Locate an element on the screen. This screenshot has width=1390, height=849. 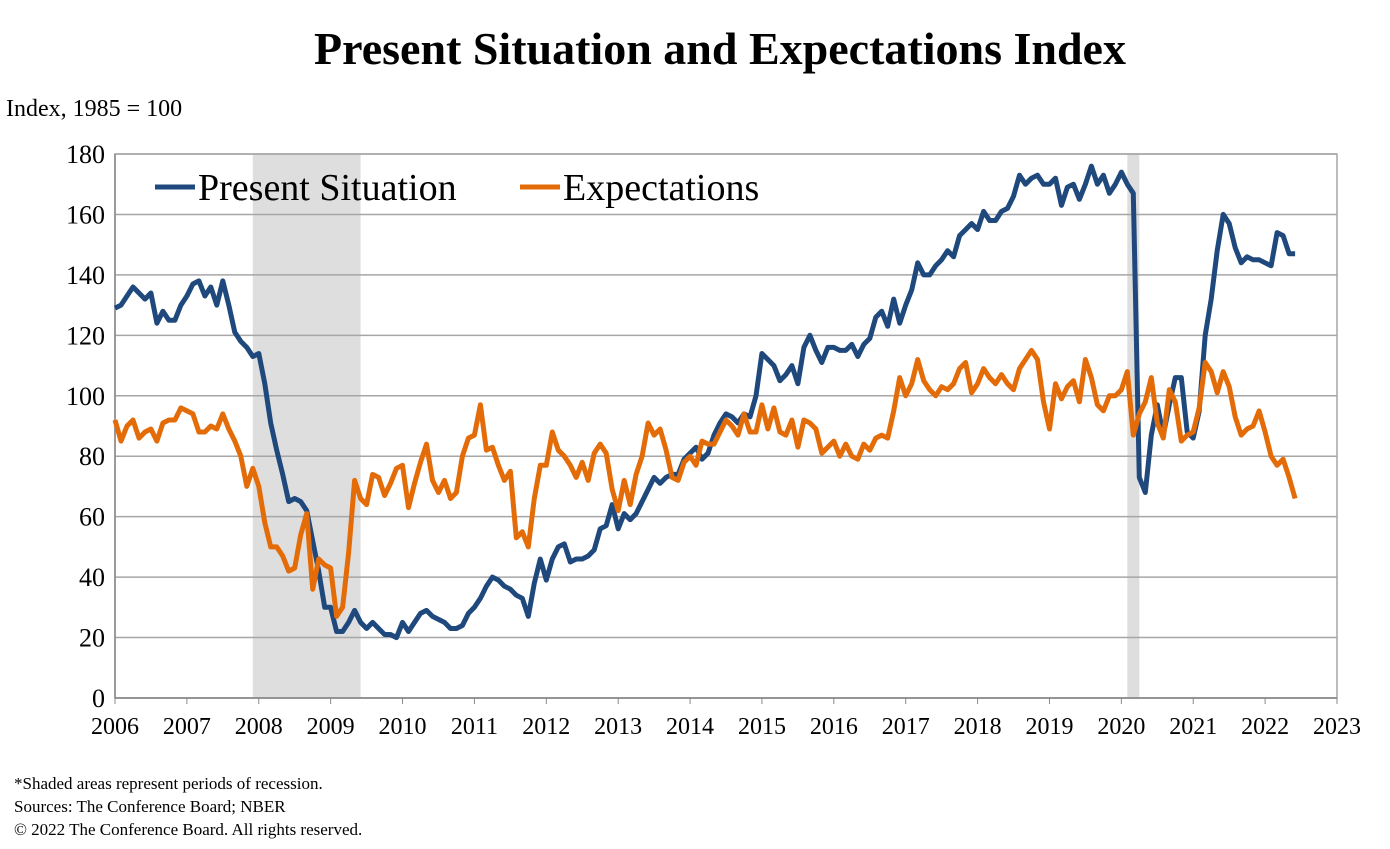
x-tick-label: 2020 is located at coordinates (1121, 727).